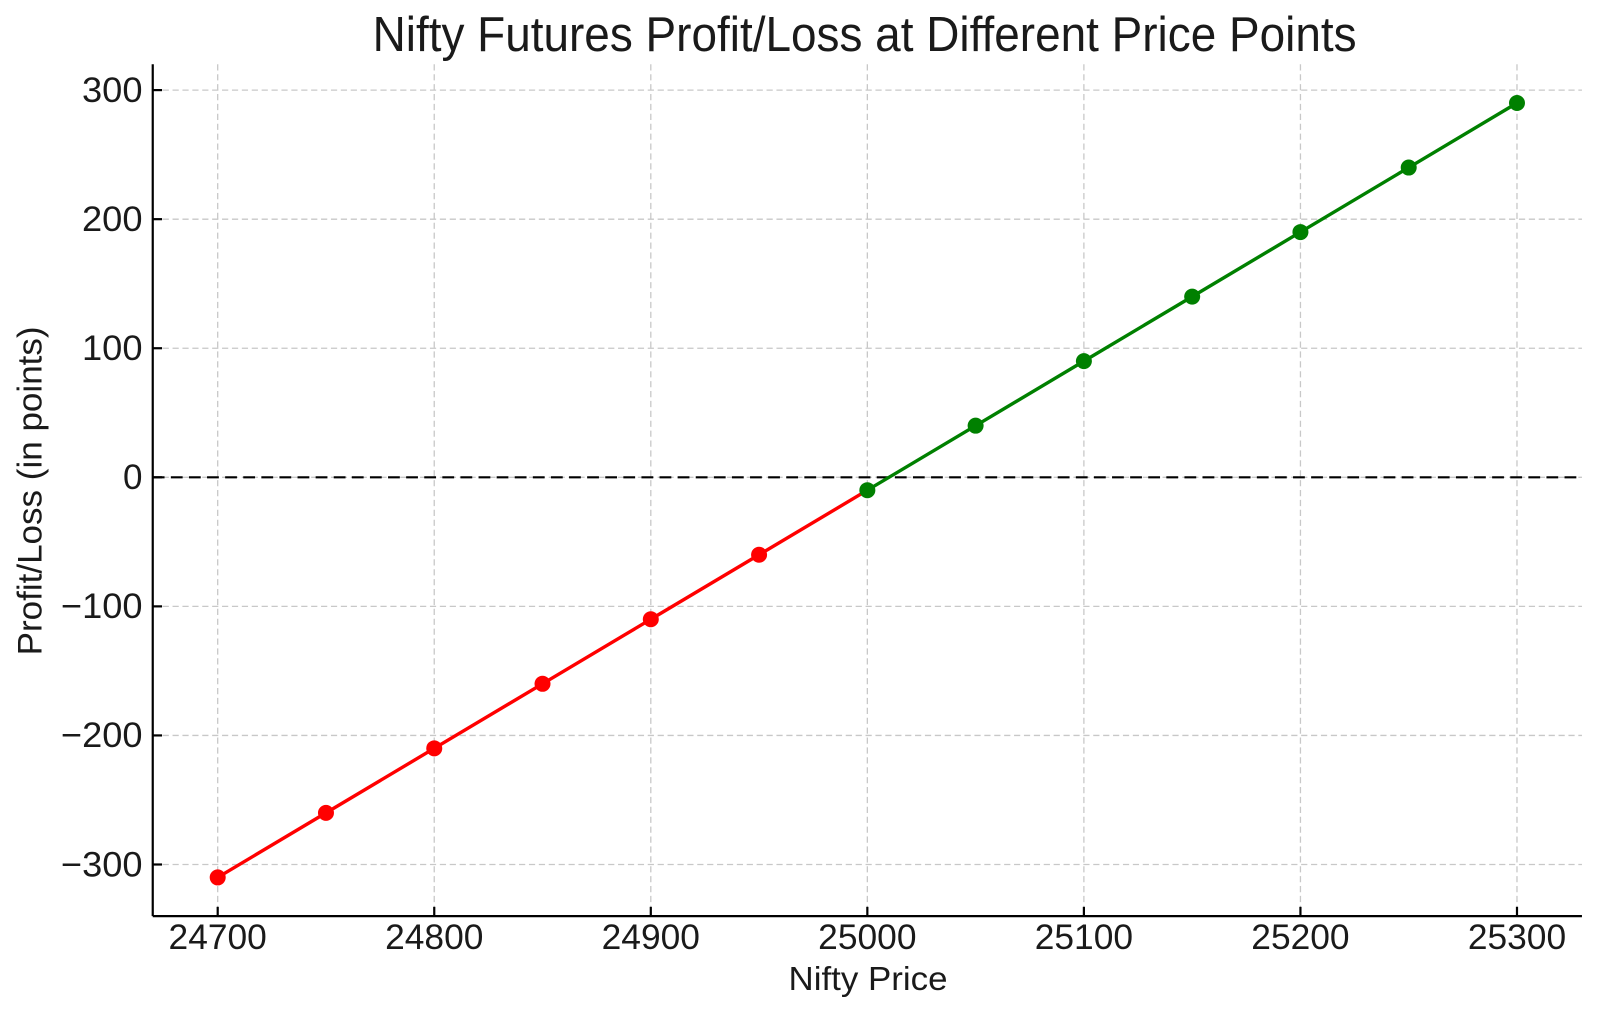  Describe the element at coordinates (651, 937) in the screenshot. I see `svg-text: 24900` at that location.